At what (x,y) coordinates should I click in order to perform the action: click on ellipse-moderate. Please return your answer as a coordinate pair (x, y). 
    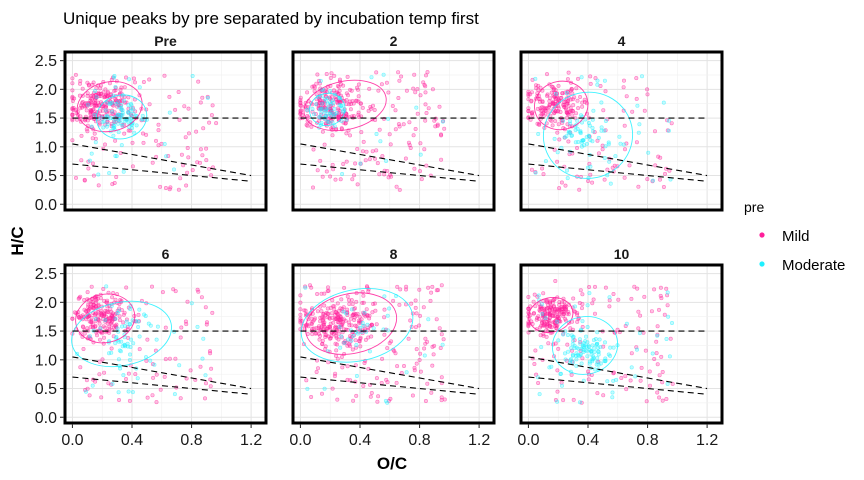
    Looking at the image, I should click on (327, 109).